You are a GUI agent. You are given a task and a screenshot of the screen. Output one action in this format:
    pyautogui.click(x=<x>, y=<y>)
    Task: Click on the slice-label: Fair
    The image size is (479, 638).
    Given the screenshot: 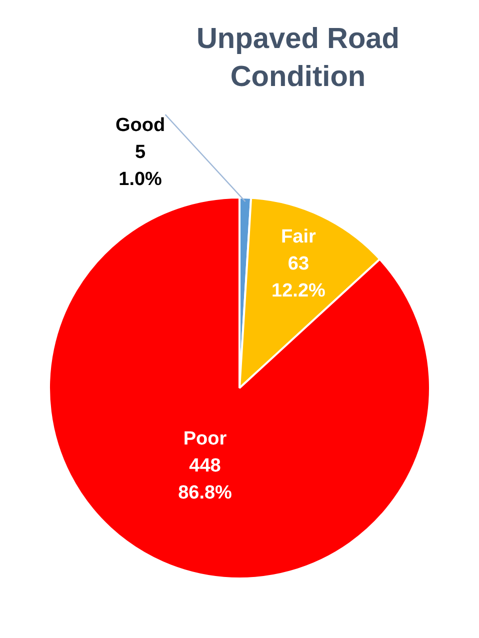 What is the action you would take?
    pyautogui.click(x=298, y=237)
    